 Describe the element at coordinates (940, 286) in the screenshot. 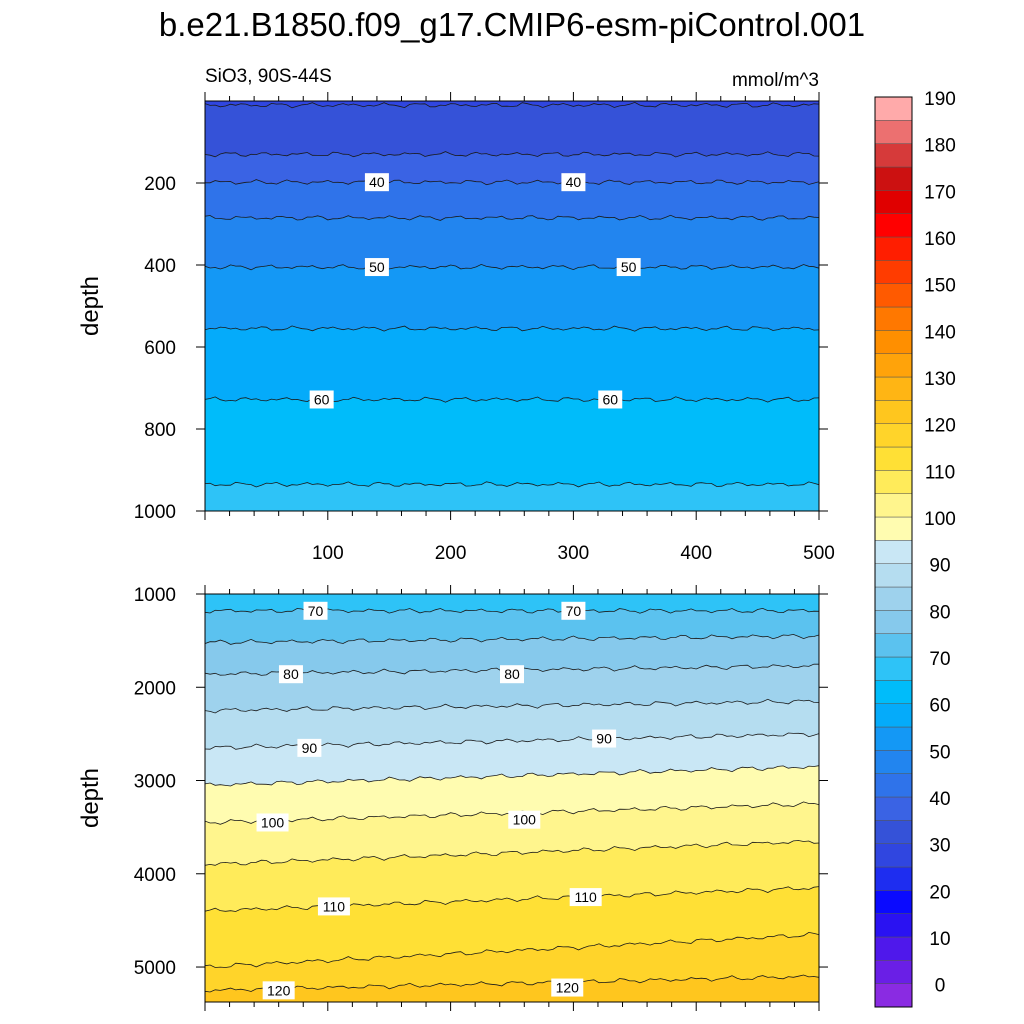

I see `colorbar-label: 150` at that location.